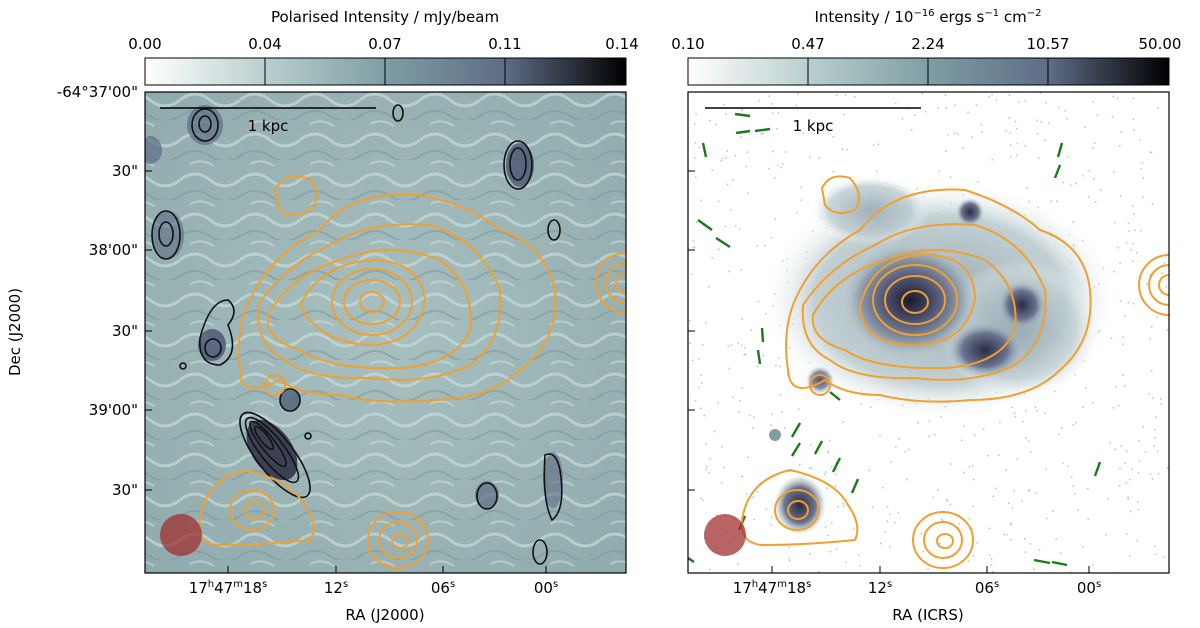  What do you see at coordinates (546, 588) in the screenshot?
I see `left-xtick-label: 00s` at bounding box center [546, 588].